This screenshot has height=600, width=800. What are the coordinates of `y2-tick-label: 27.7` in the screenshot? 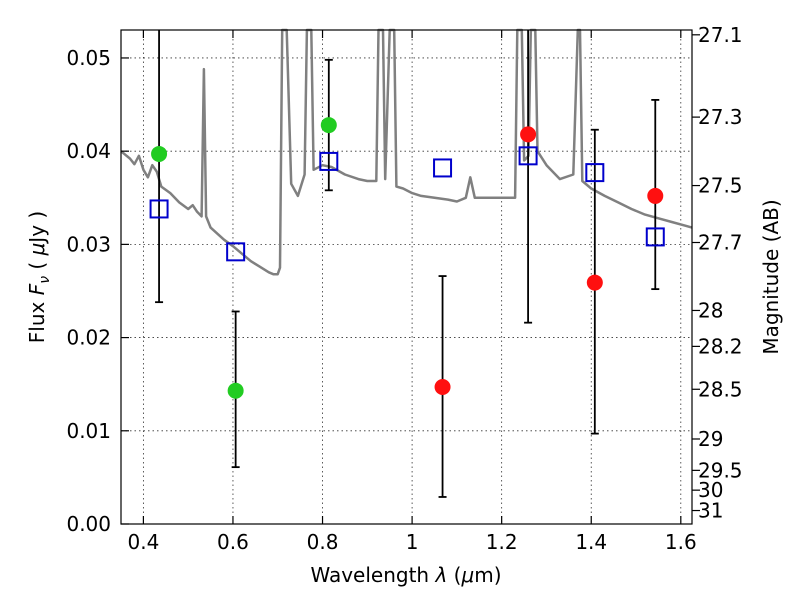 It's located at (720, 243).